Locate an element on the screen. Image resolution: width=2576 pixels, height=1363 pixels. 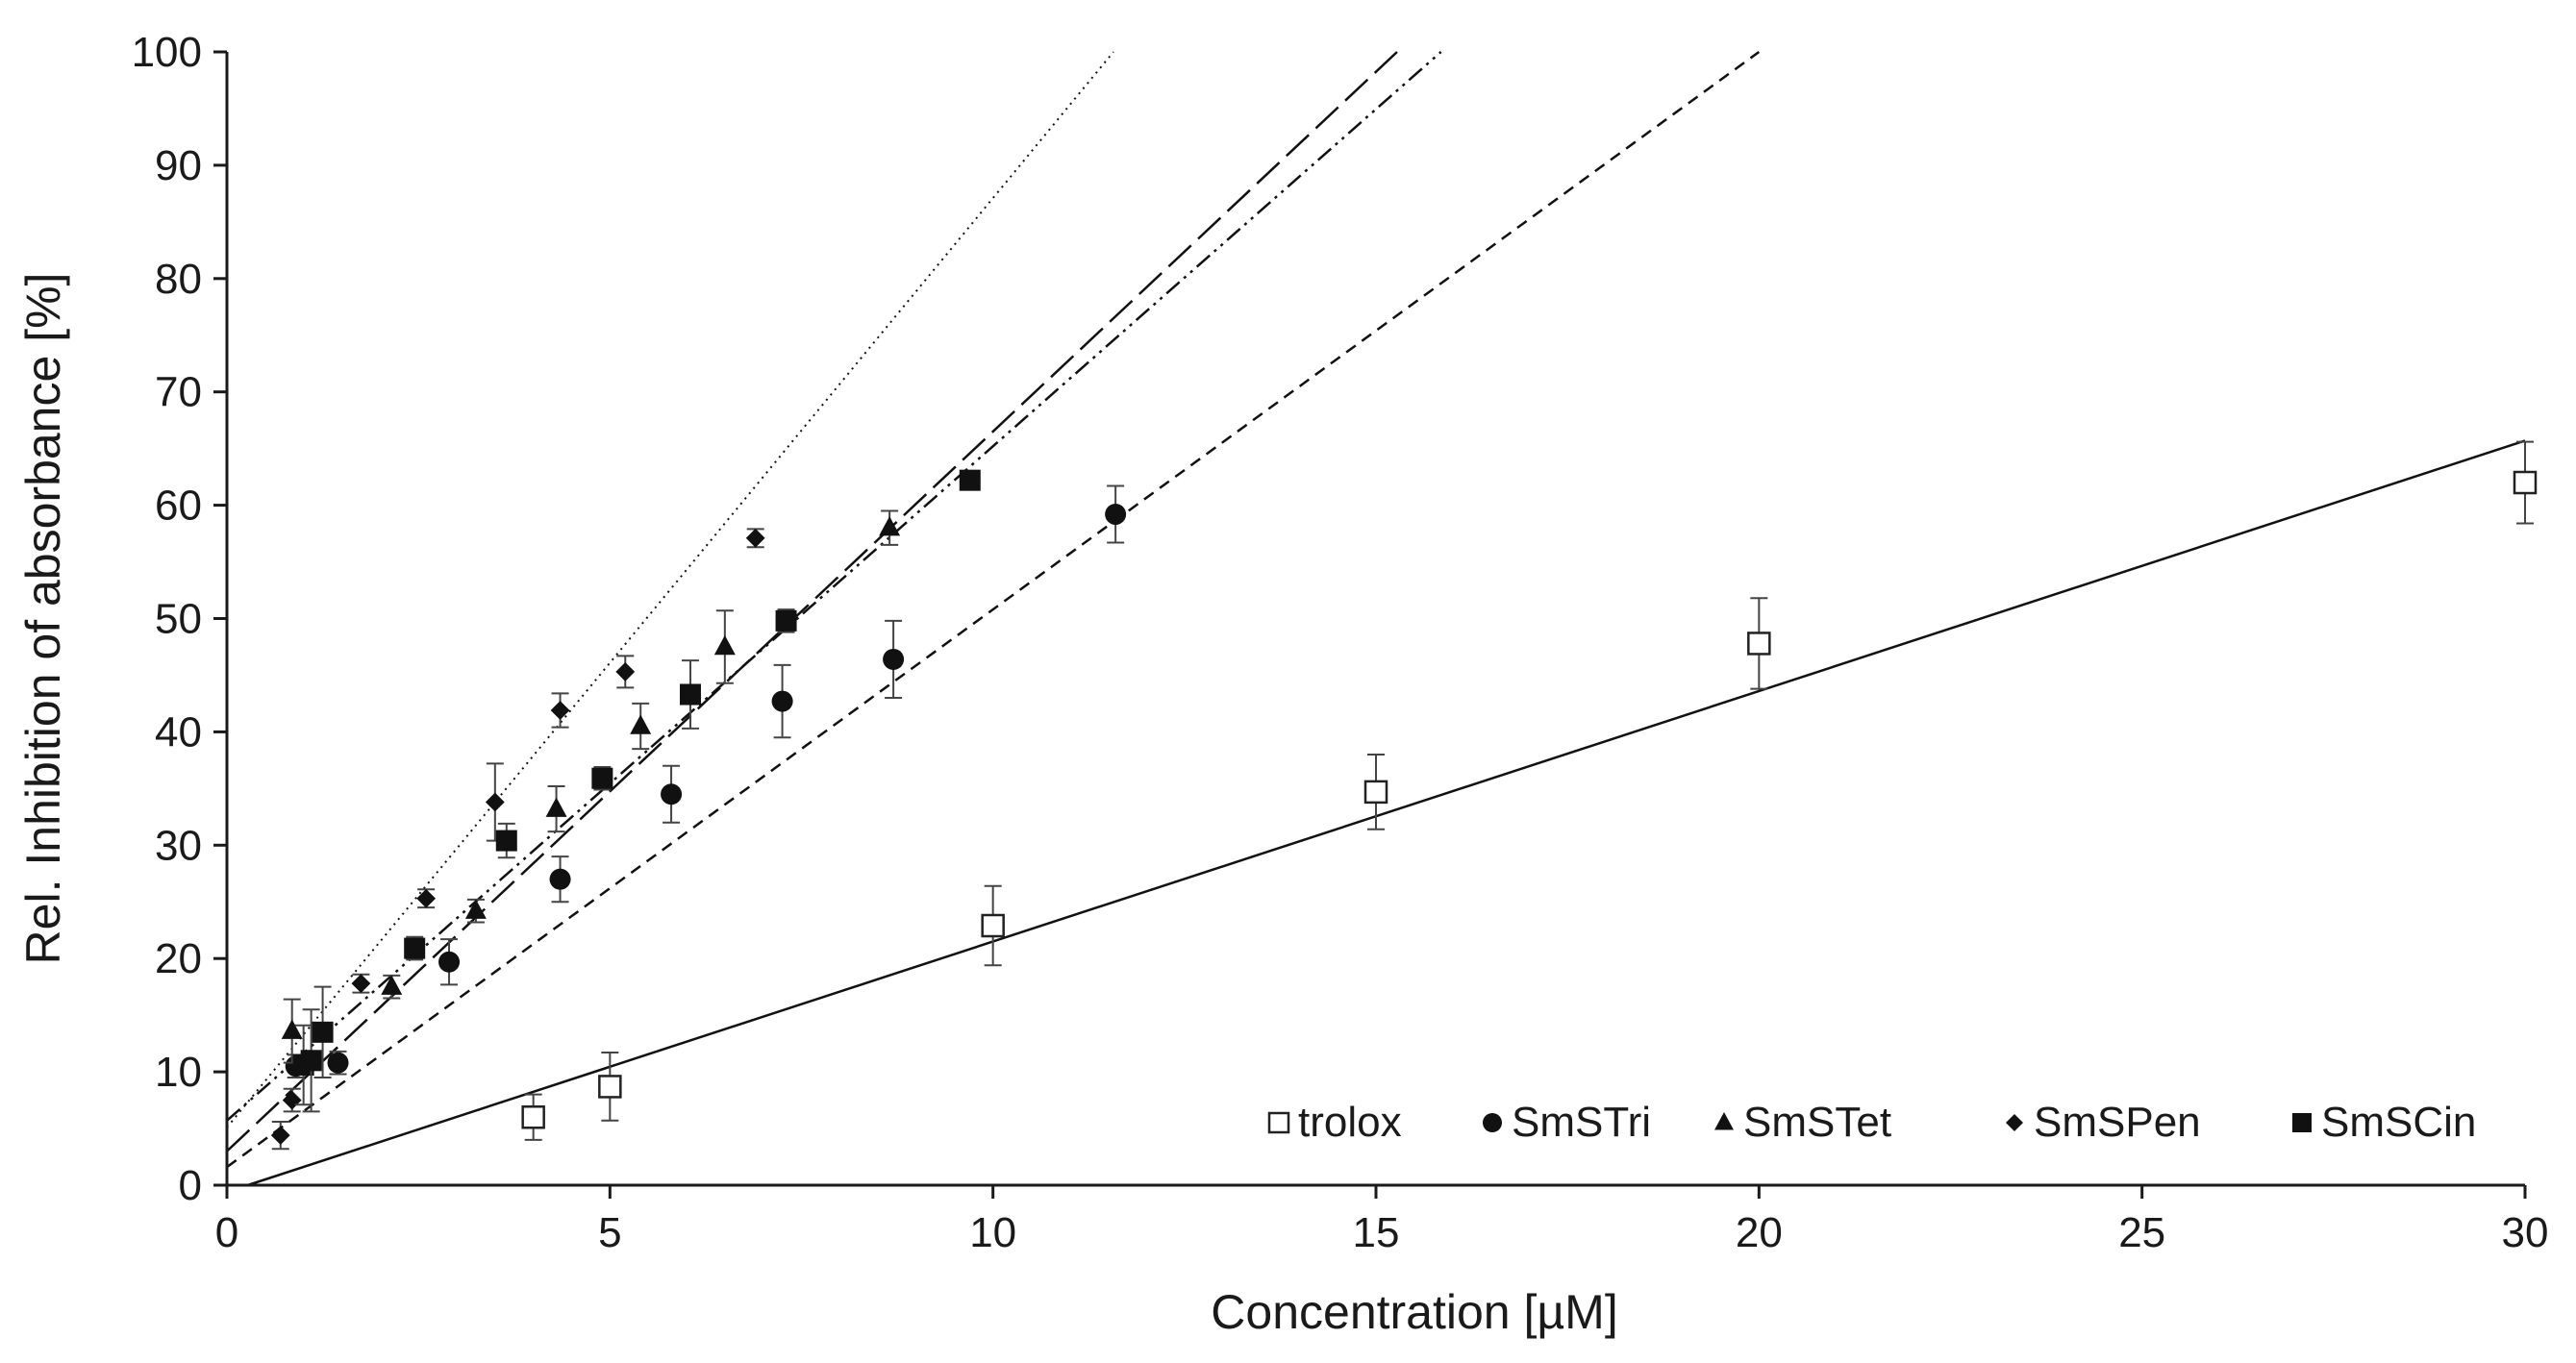
x-axis-title: Concentration [µM] is located at coordinates (1414, 1312).